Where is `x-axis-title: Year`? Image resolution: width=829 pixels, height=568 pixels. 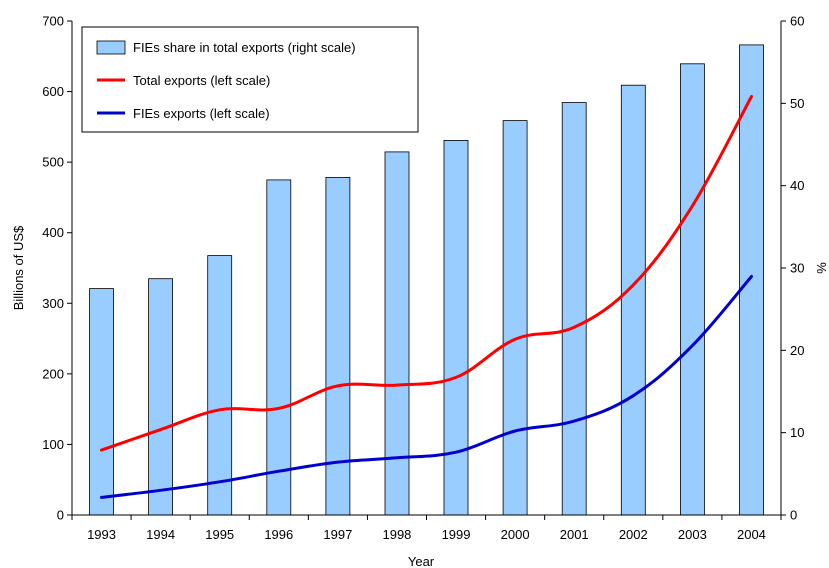 x-axis-title: Year is located at coordinates (421, 561).